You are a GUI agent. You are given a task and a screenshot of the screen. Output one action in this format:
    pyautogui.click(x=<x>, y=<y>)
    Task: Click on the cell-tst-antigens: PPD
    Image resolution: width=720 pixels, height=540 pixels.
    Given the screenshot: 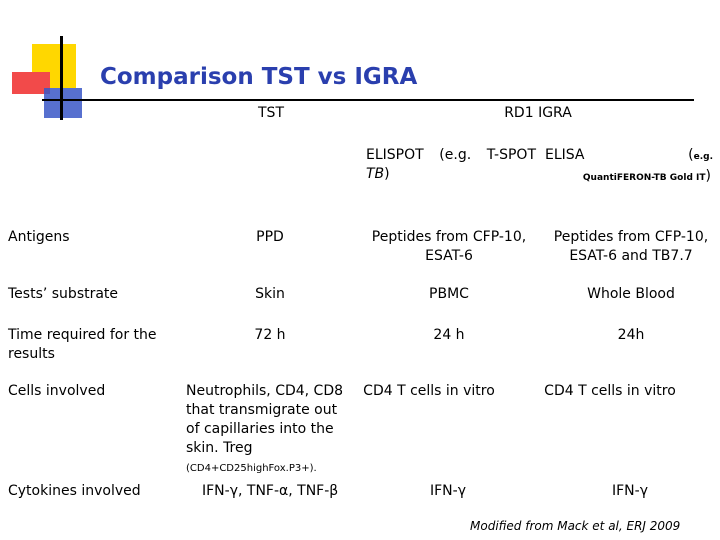 What is the action you would take?
    pyautogui.click(x=270, y=237)
    